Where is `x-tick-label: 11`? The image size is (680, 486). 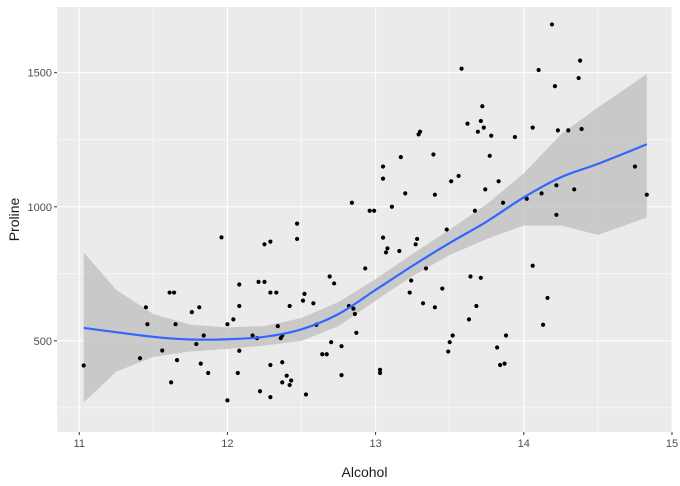
x-tick-label: 11 is located at coordinates (79, 444).